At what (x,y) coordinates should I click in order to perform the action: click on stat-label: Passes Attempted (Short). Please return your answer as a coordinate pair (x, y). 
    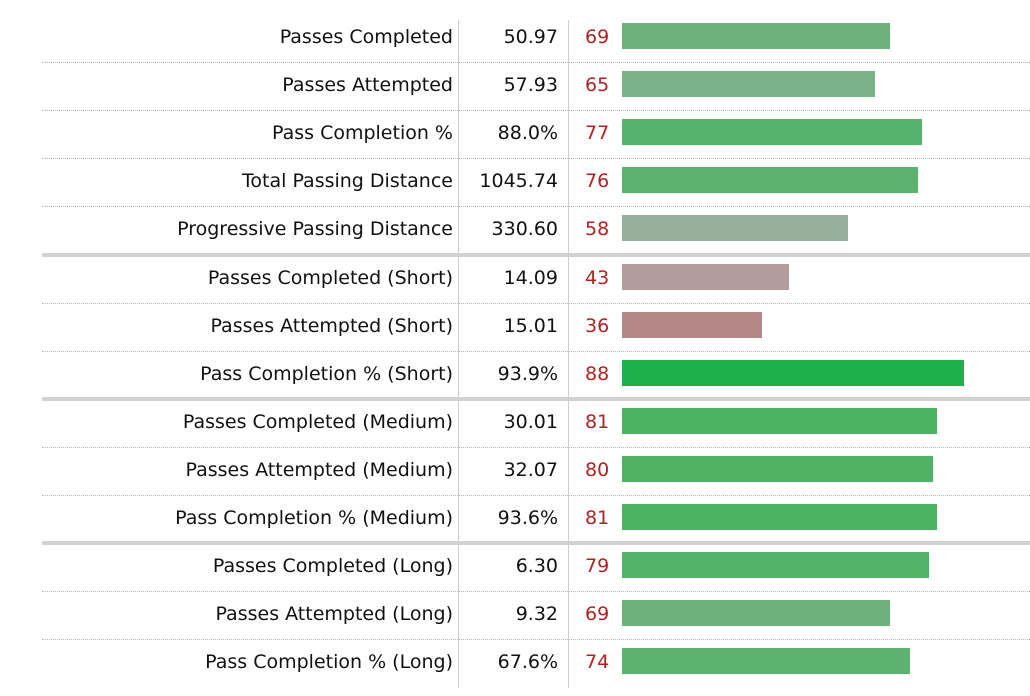
    Looking at the image, I should click on (331, 325).